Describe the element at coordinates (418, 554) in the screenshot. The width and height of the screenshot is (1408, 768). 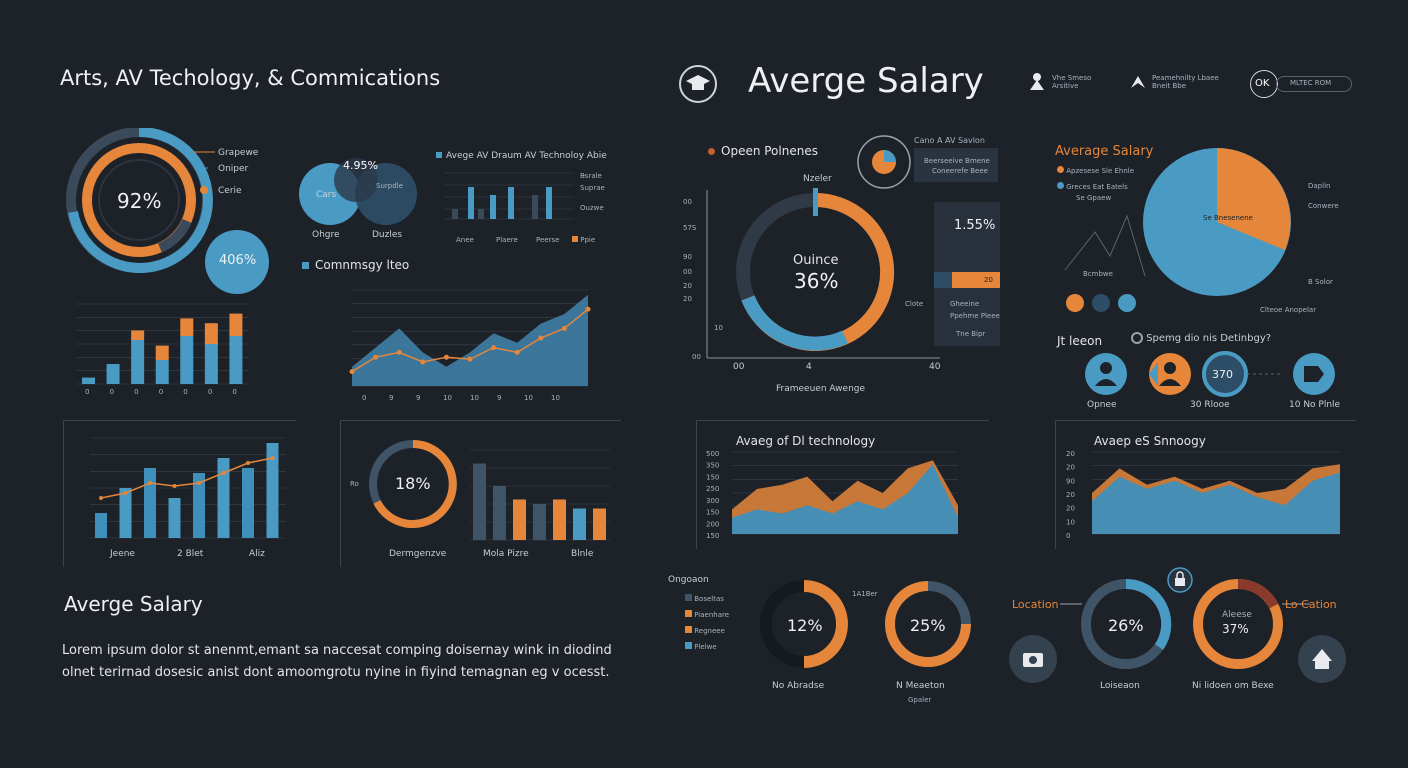
I see `bars3-x1: Dermgenzve` at that location.